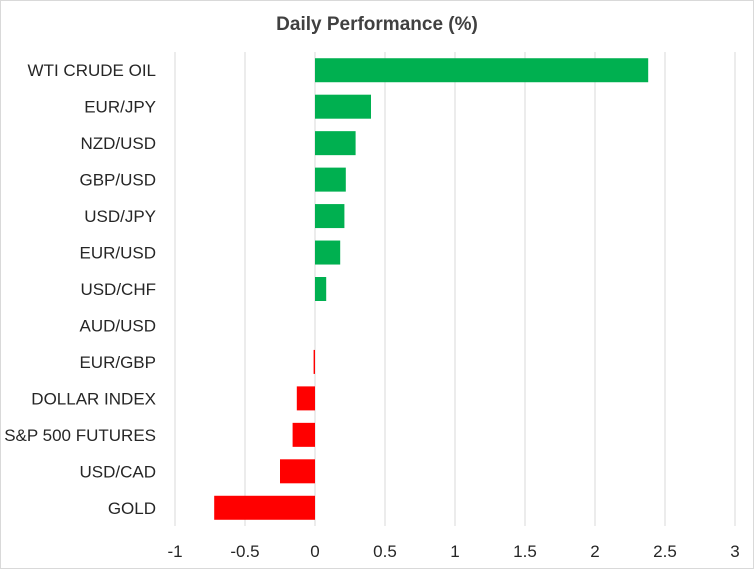 The width and height of the screenshot is (754, 569). I want to click on x-tick-label: 1.5, so click(525, 551).